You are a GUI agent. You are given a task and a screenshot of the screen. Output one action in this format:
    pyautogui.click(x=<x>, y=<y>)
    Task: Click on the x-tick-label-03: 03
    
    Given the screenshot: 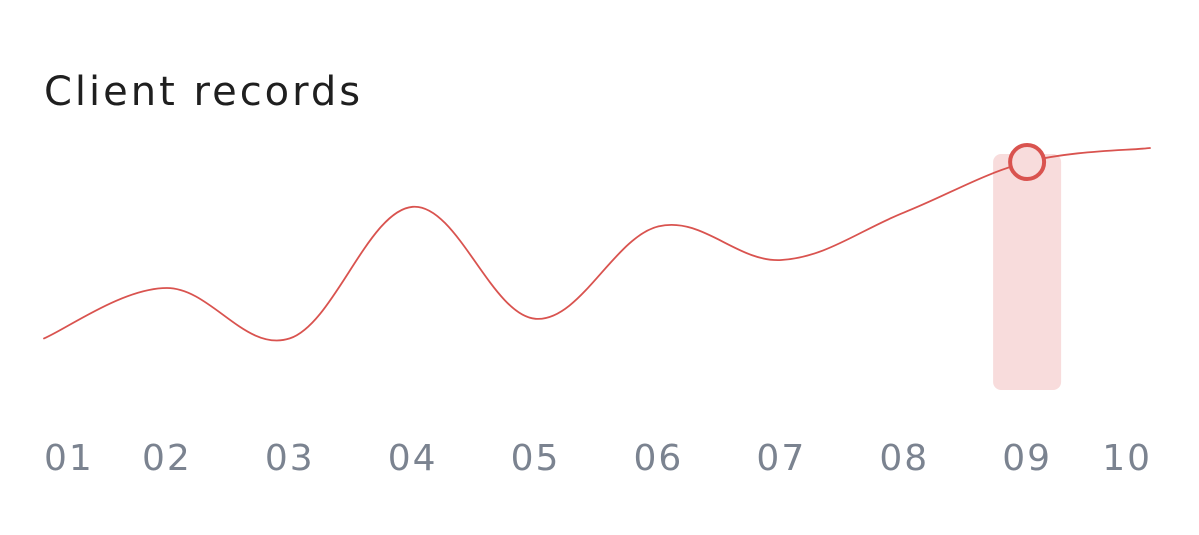 What is the action you would take?
    pyautogui.click(x=290, y=458)
    